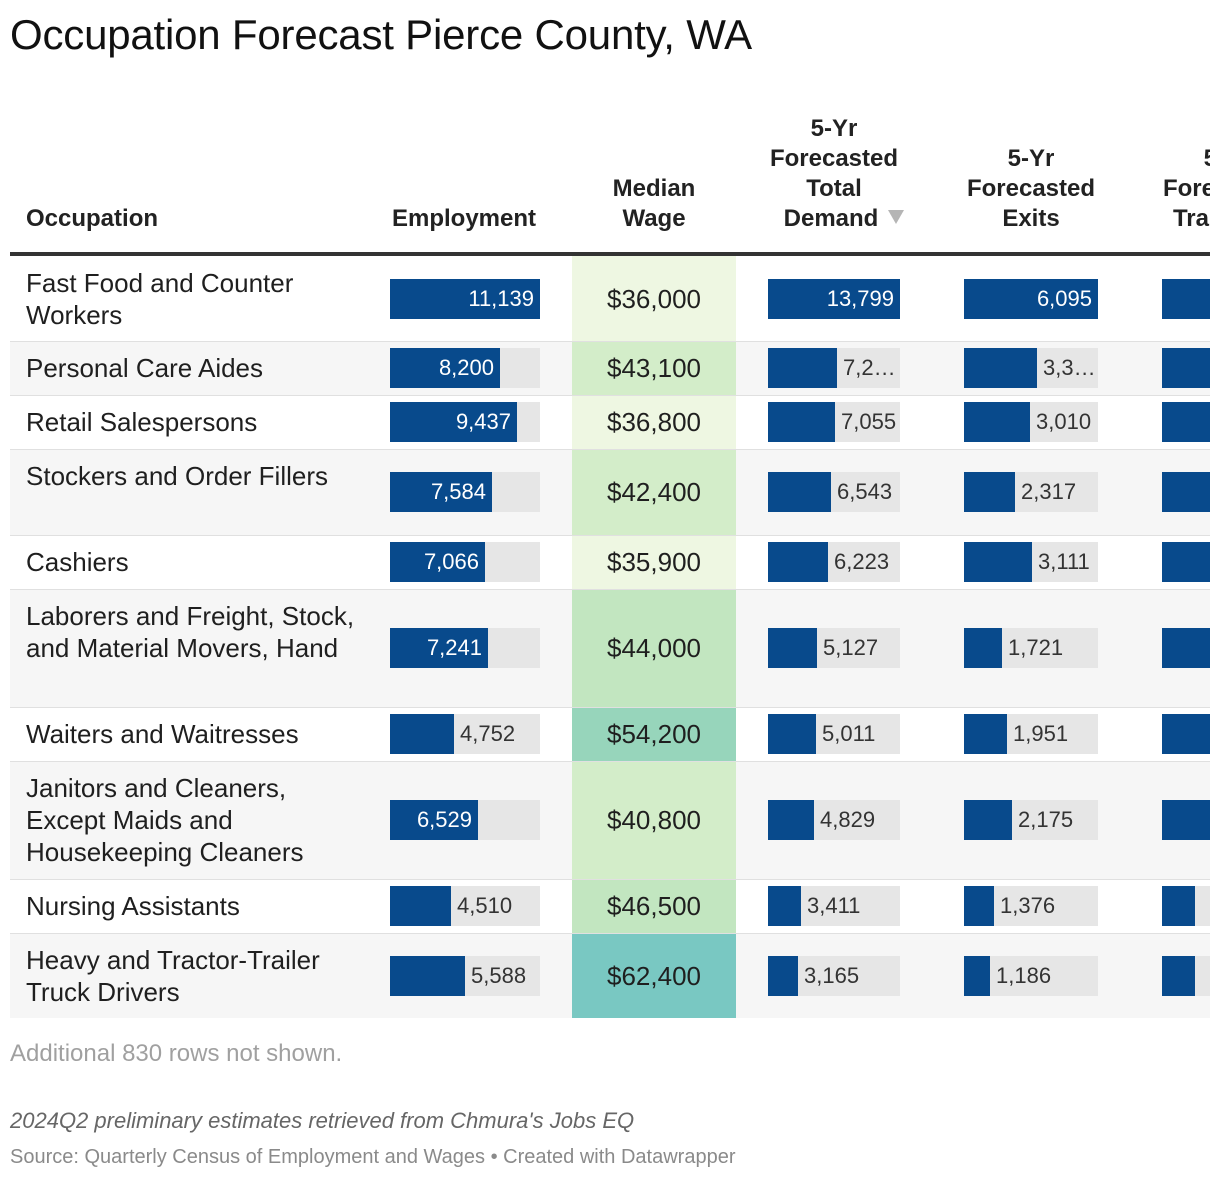 The image size is (1220, 1182). I want to click on total-demand-bar-track: 5,127, so click(834, 648).